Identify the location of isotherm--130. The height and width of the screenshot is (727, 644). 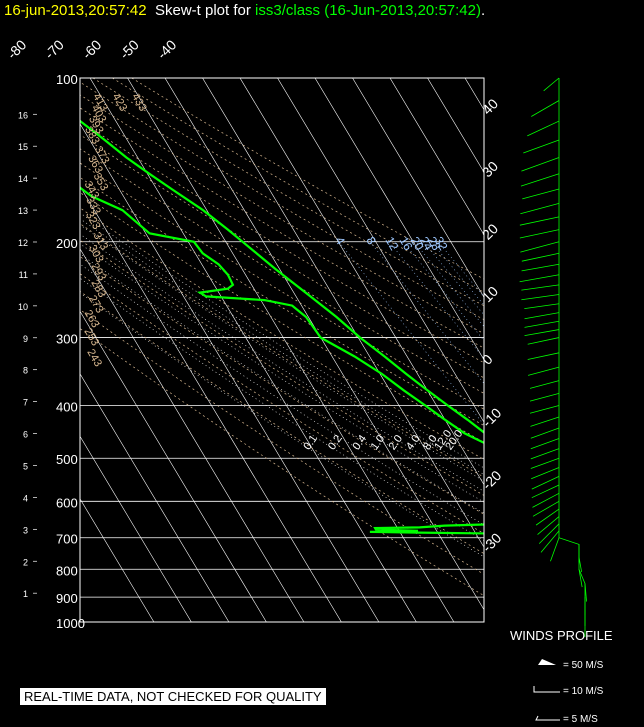
(117, 560).